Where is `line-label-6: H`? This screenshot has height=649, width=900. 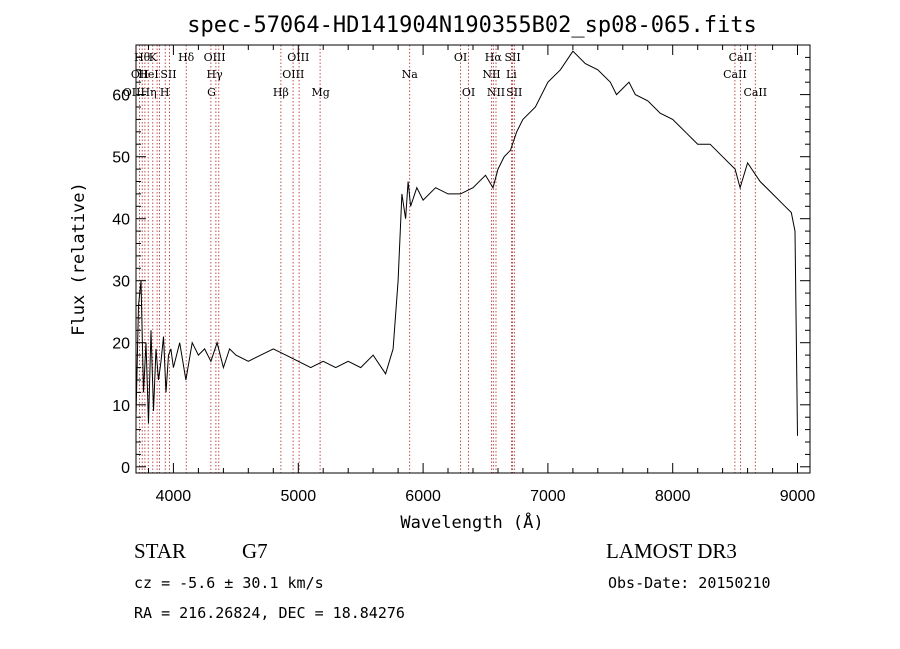 line-label-6: H is located at coordinates (165, 92).